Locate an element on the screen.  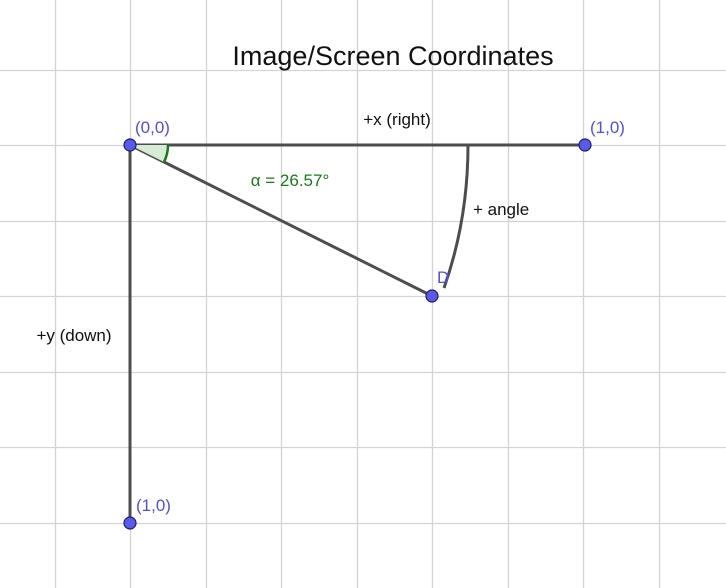
angle-arc-label: + angle is located at coordinates (501, 209).